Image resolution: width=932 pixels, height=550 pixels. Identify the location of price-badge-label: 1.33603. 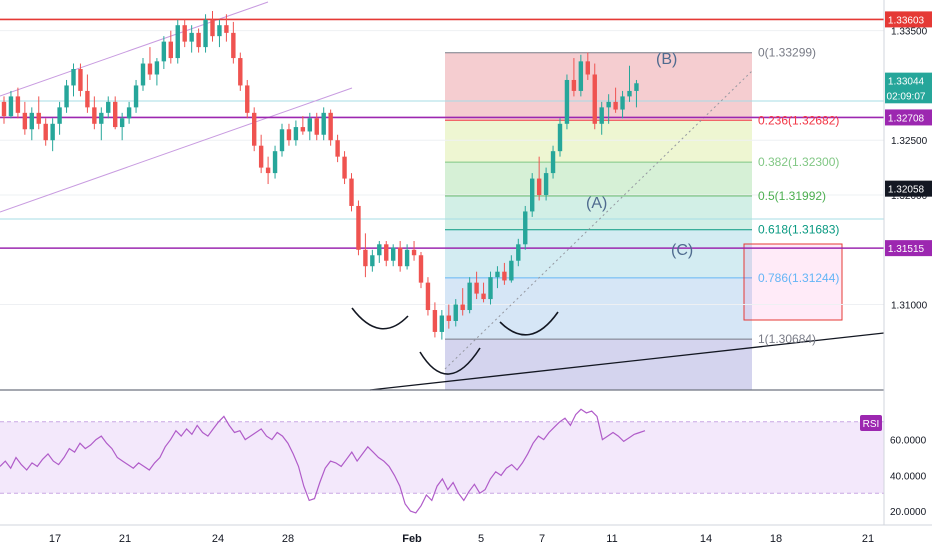
(906, 20).